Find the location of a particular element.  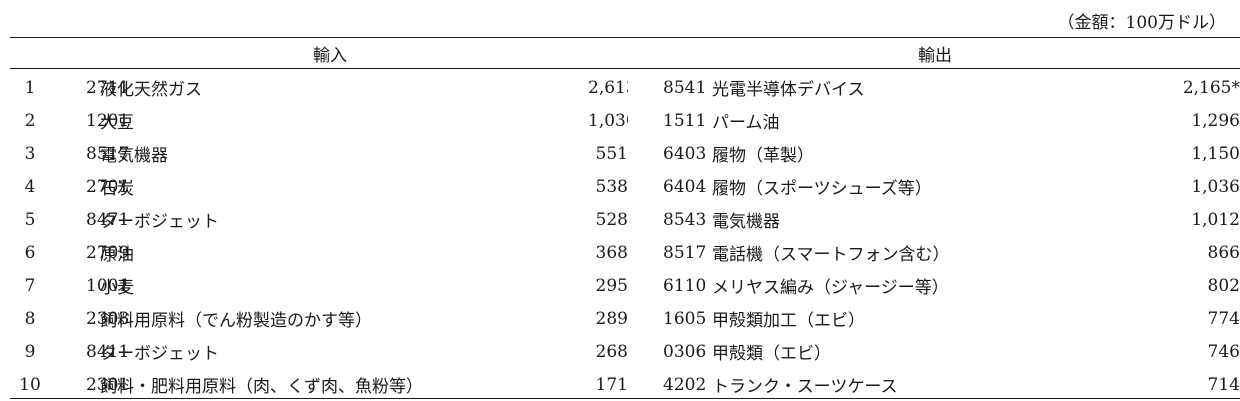

import-name: 小麦 is located at coordinates (117, 288).